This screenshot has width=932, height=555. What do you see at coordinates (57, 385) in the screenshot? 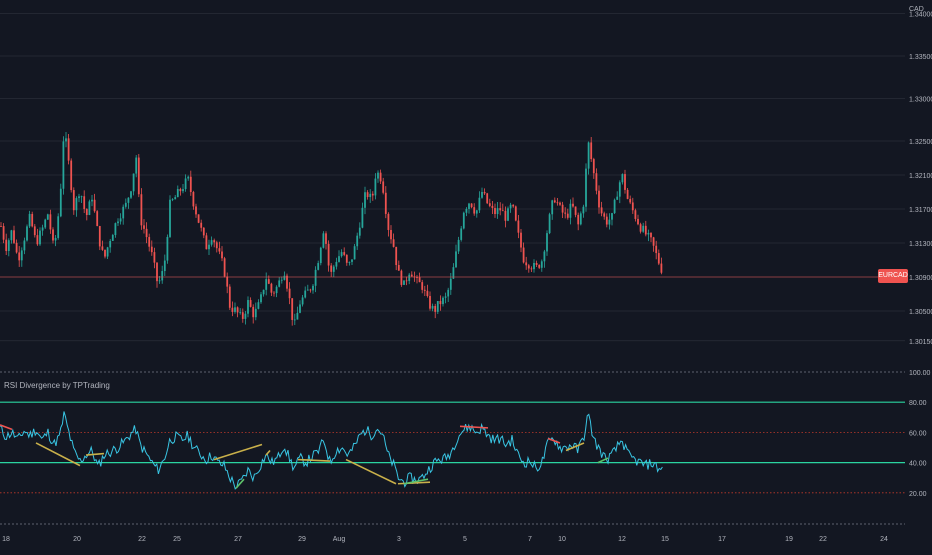
I see `indicator-title: RSI Divergence by TPTrading` at bounding box center [57, 385].